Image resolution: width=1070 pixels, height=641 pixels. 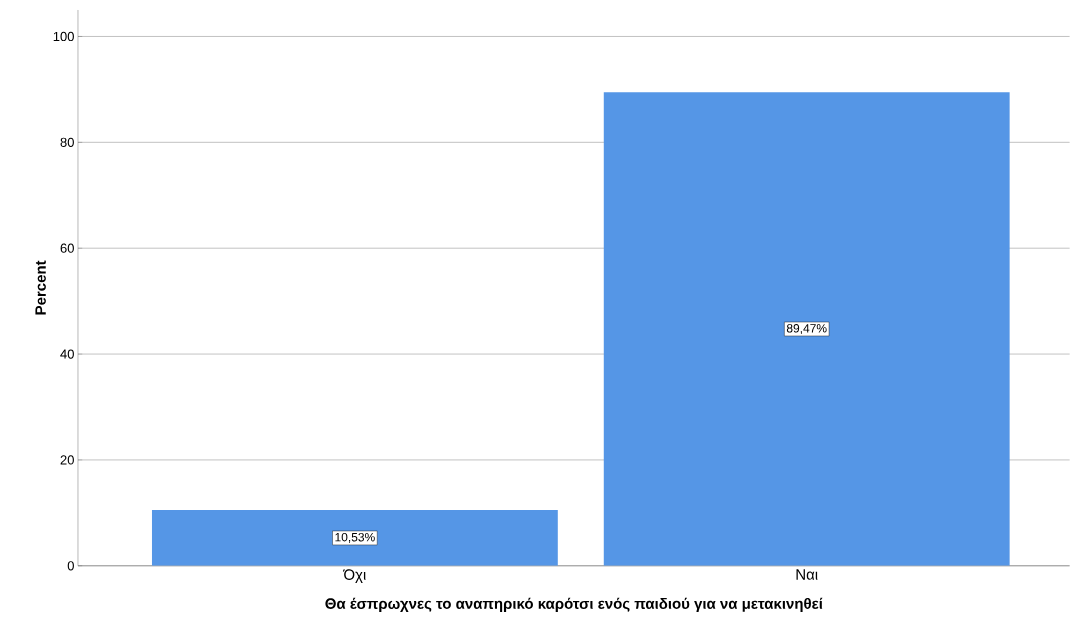 What do you see at coordinates (67, 142) in the screenshot?
I see `y-tick-label: 80` at bounding box center [67, 142].